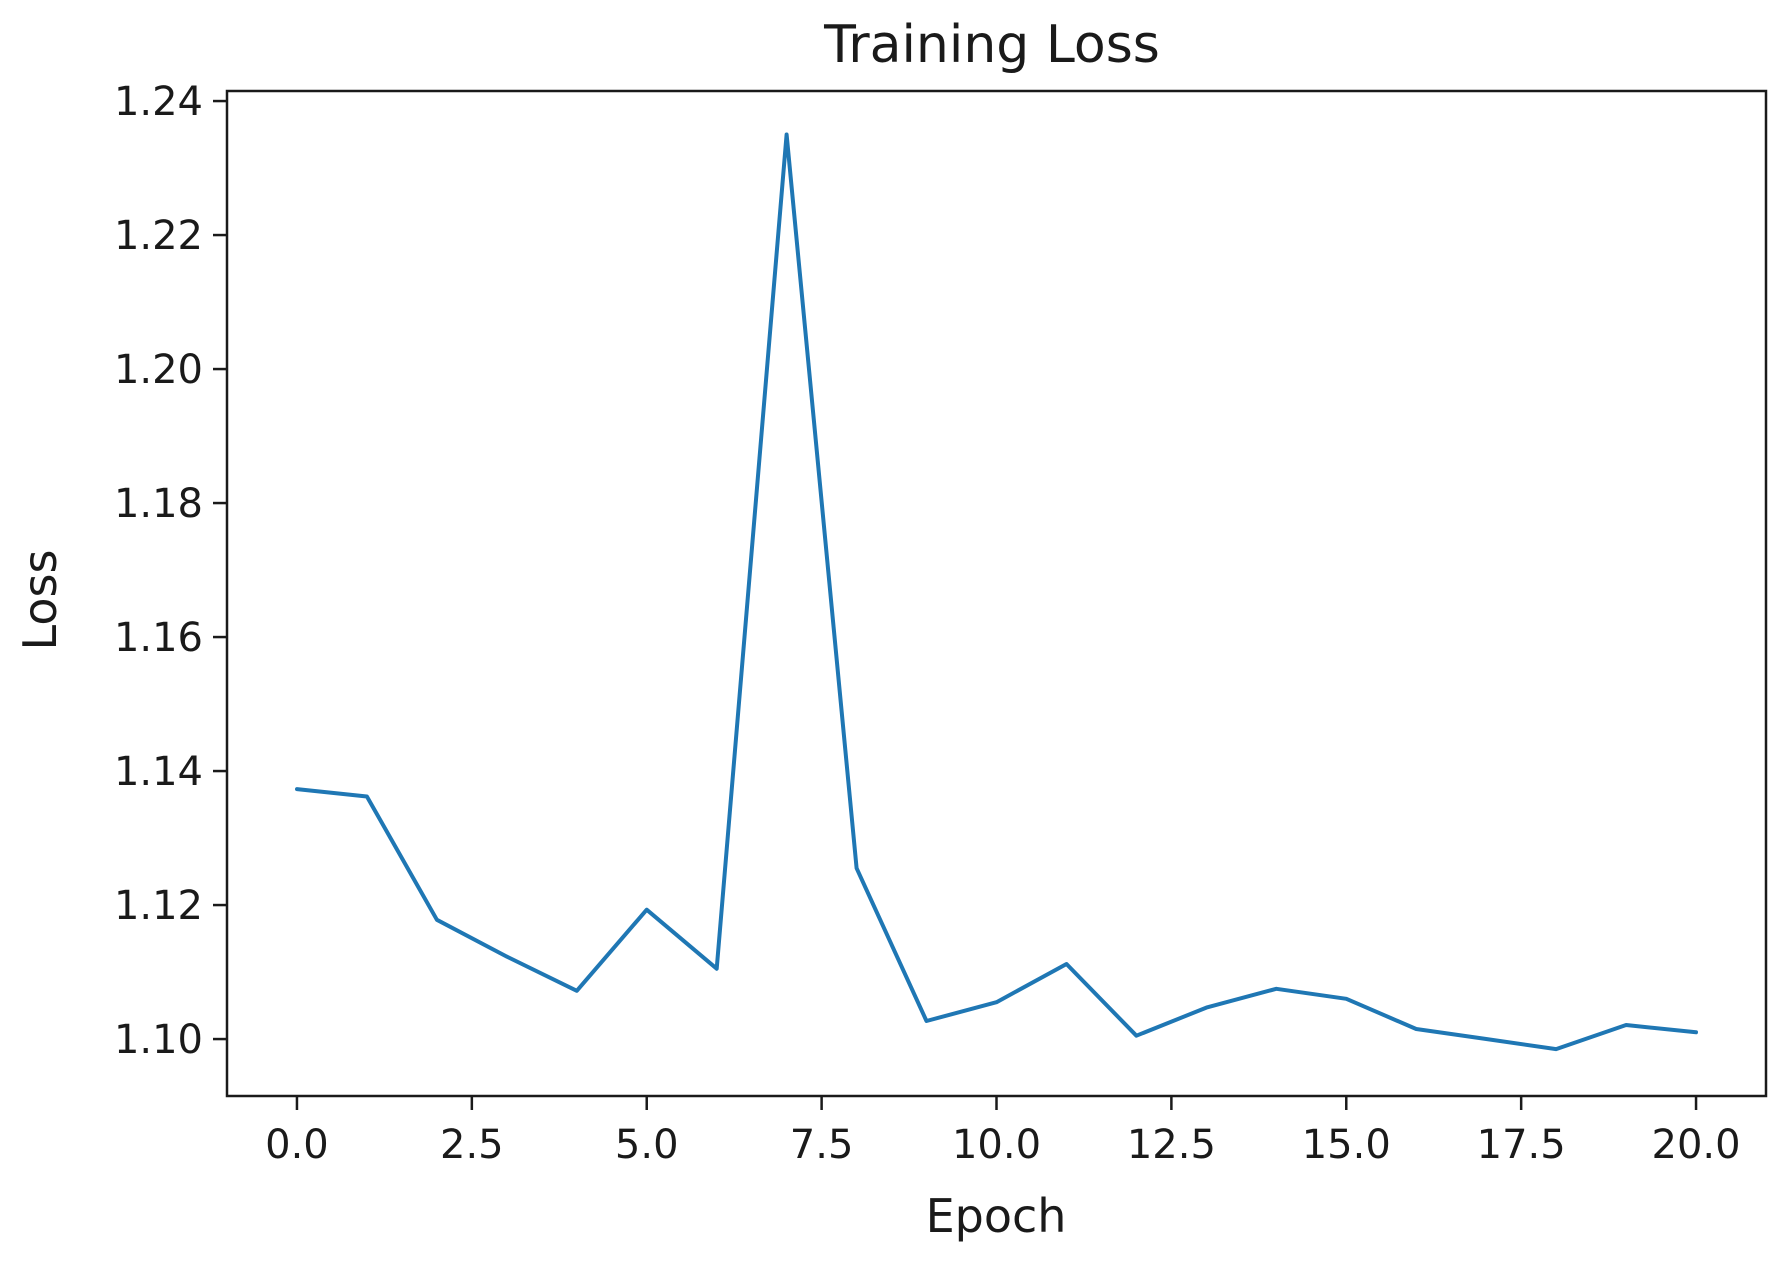 The image size is (1785, 1263). What do you see at coordinates (158, 638) in the screenshot?
I see `y-tick-label: 1.16` at bounding box center [158, 638].